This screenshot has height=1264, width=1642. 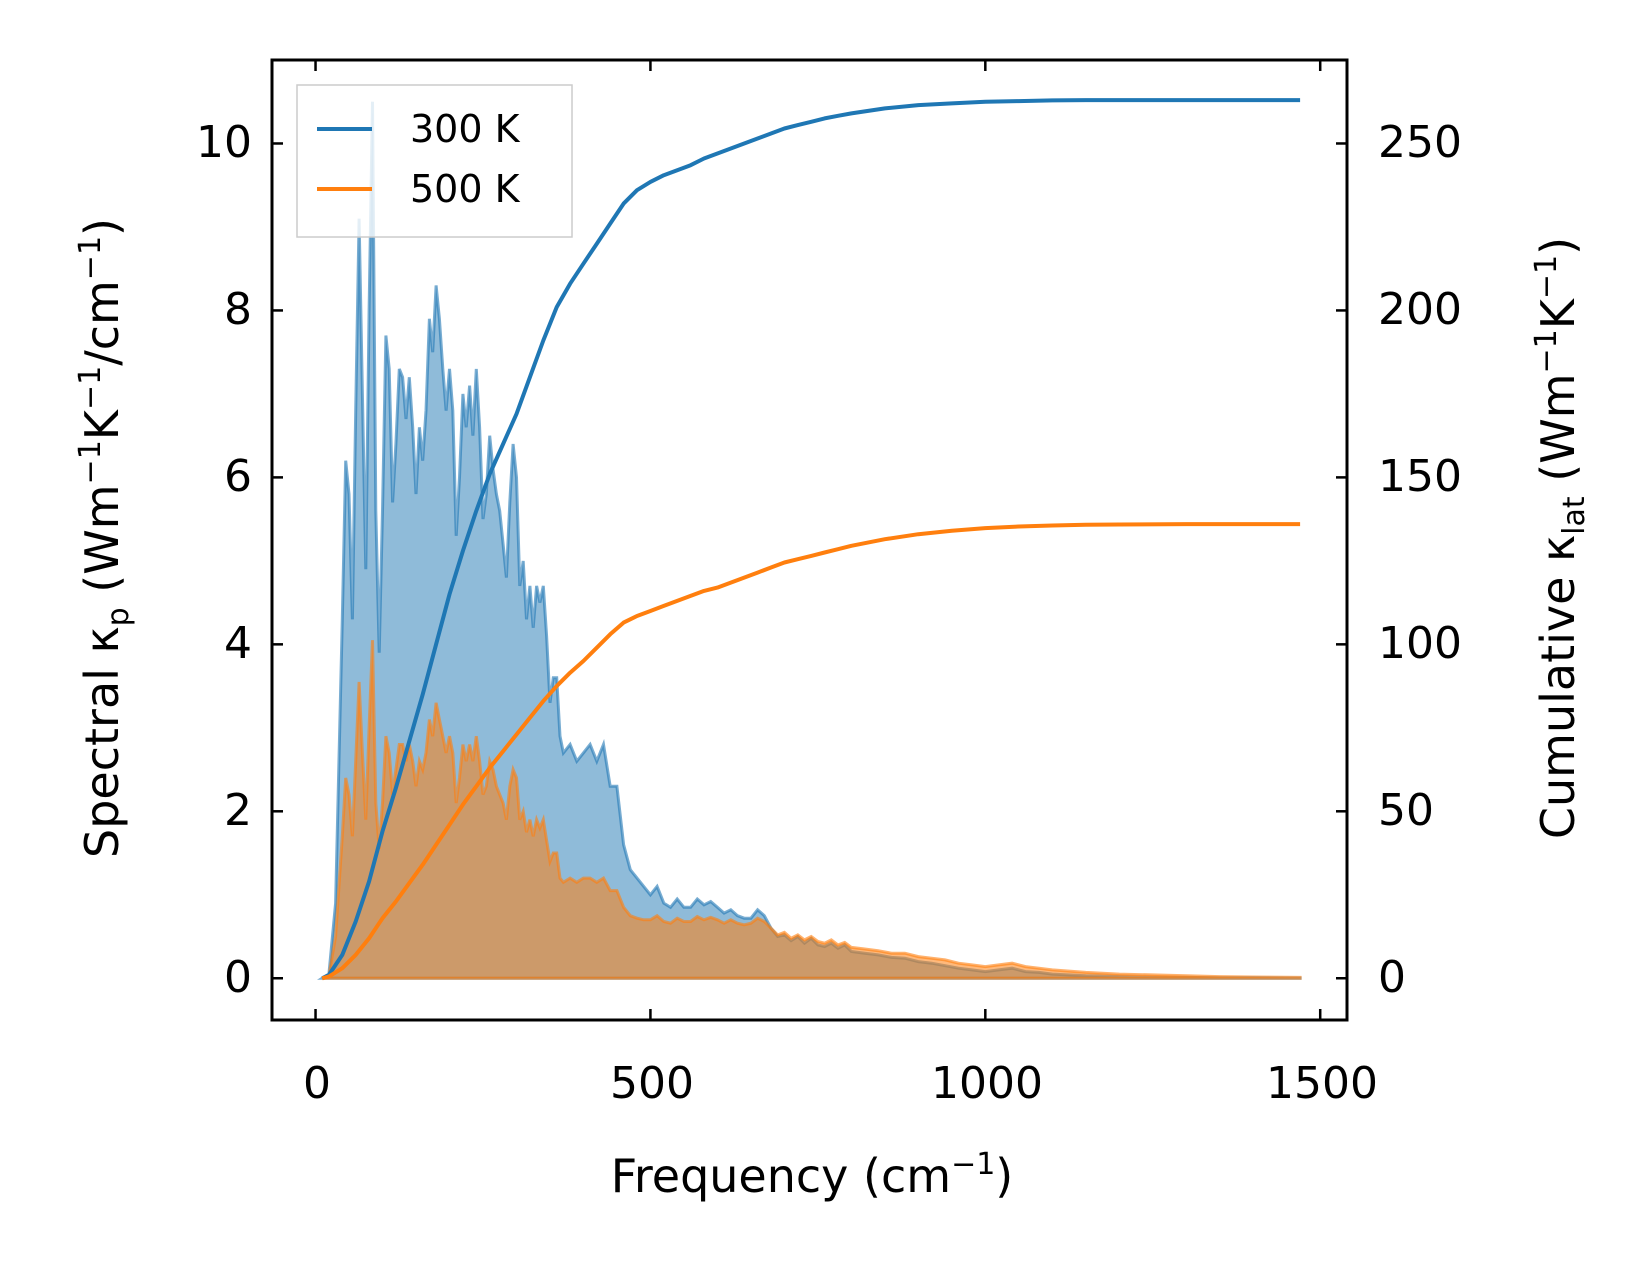 What do you see at coordinates (652, 1083) in the screenshot?
I see `x-tick-label: 500` at bounding box center [652, 1083].